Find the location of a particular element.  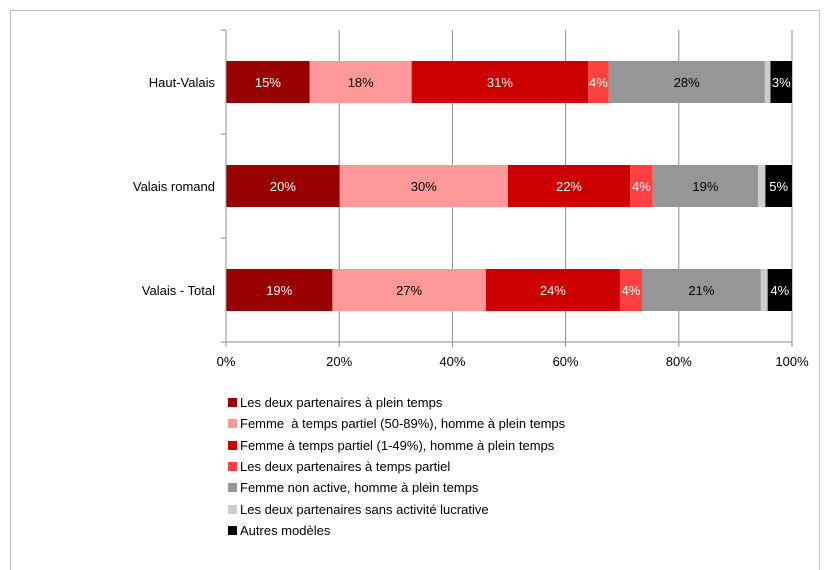

data-label: 27% is located at coordinates (409, 290).